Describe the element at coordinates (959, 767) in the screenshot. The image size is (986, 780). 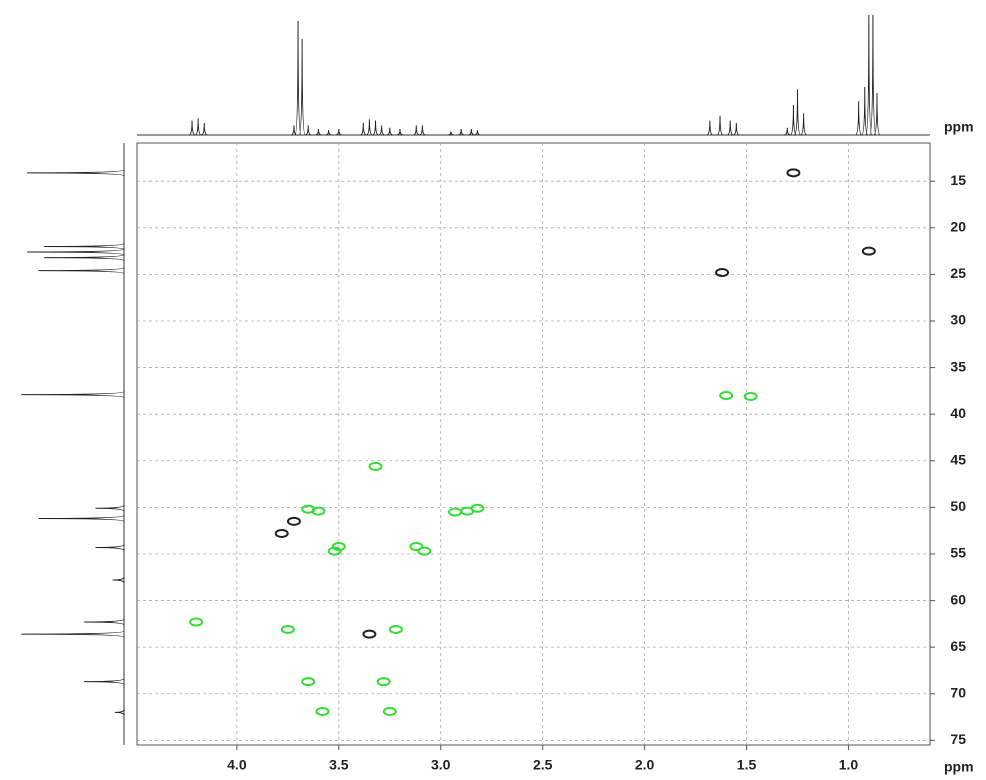
I see `x-axis-label: ppm` at that location.